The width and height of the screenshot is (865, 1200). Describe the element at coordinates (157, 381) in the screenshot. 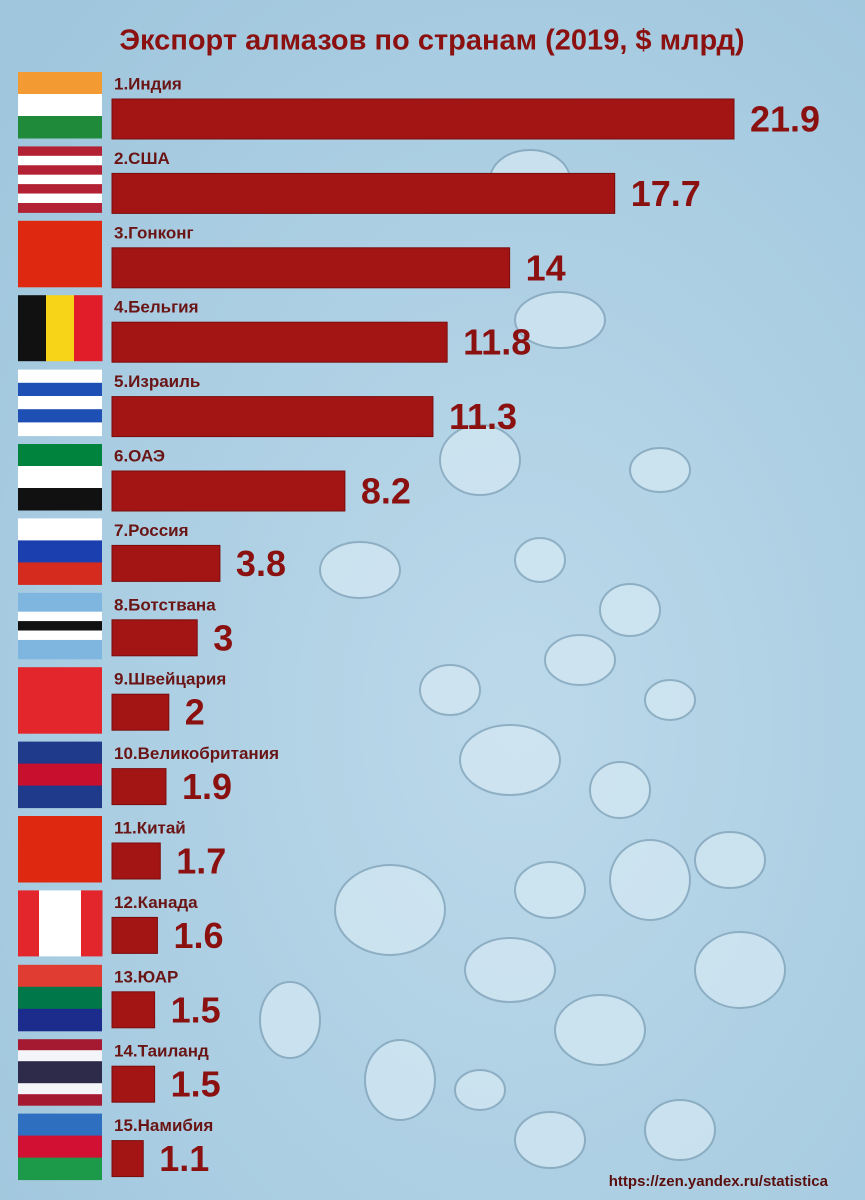

I see `category-label: 5.Израиль` at that location.